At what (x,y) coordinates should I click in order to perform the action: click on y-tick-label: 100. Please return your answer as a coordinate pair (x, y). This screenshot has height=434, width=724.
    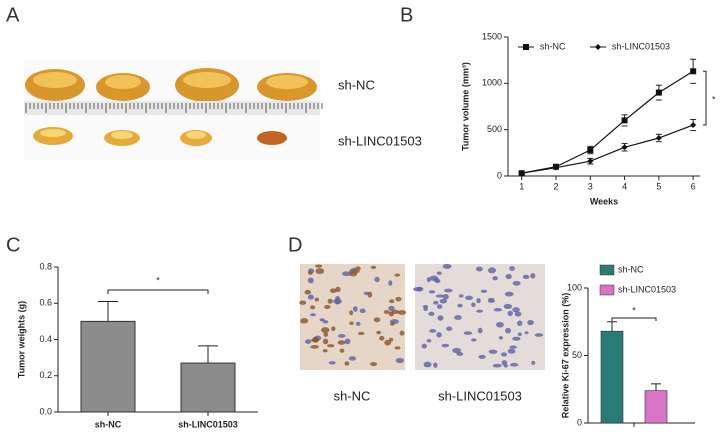
    Looking at the image, I should click on (574, 287).